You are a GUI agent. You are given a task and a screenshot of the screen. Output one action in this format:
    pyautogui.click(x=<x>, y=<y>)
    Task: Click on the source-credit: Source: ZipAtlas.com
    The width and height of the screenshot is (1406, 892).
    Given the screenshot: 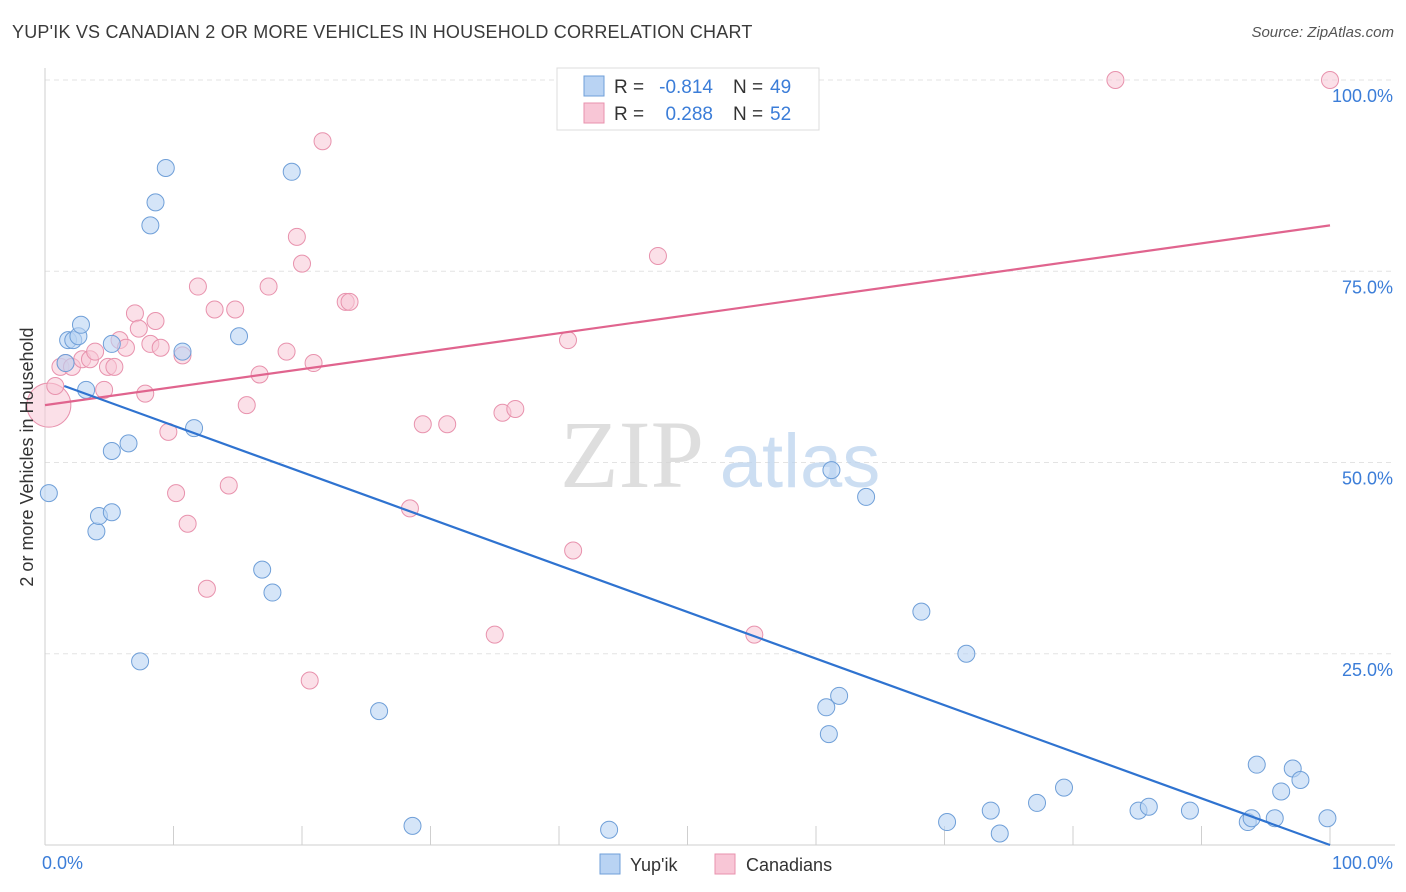 What is the action you would take?
    pyautogui.click(x=1322, y=32)
    